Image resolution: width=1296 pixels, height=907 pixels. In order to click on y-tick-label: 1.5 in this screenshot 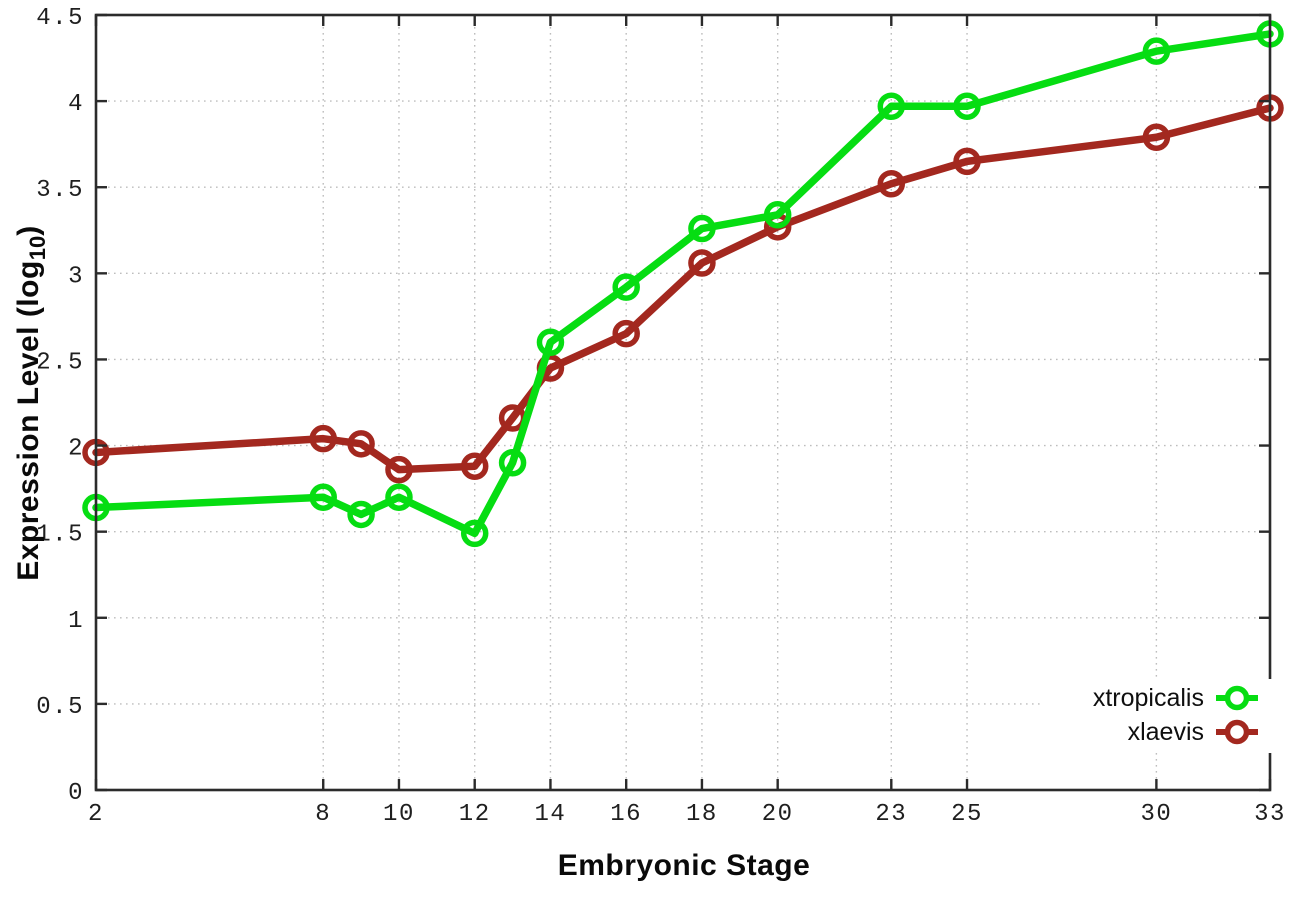, I will do `click(60, 535)`.